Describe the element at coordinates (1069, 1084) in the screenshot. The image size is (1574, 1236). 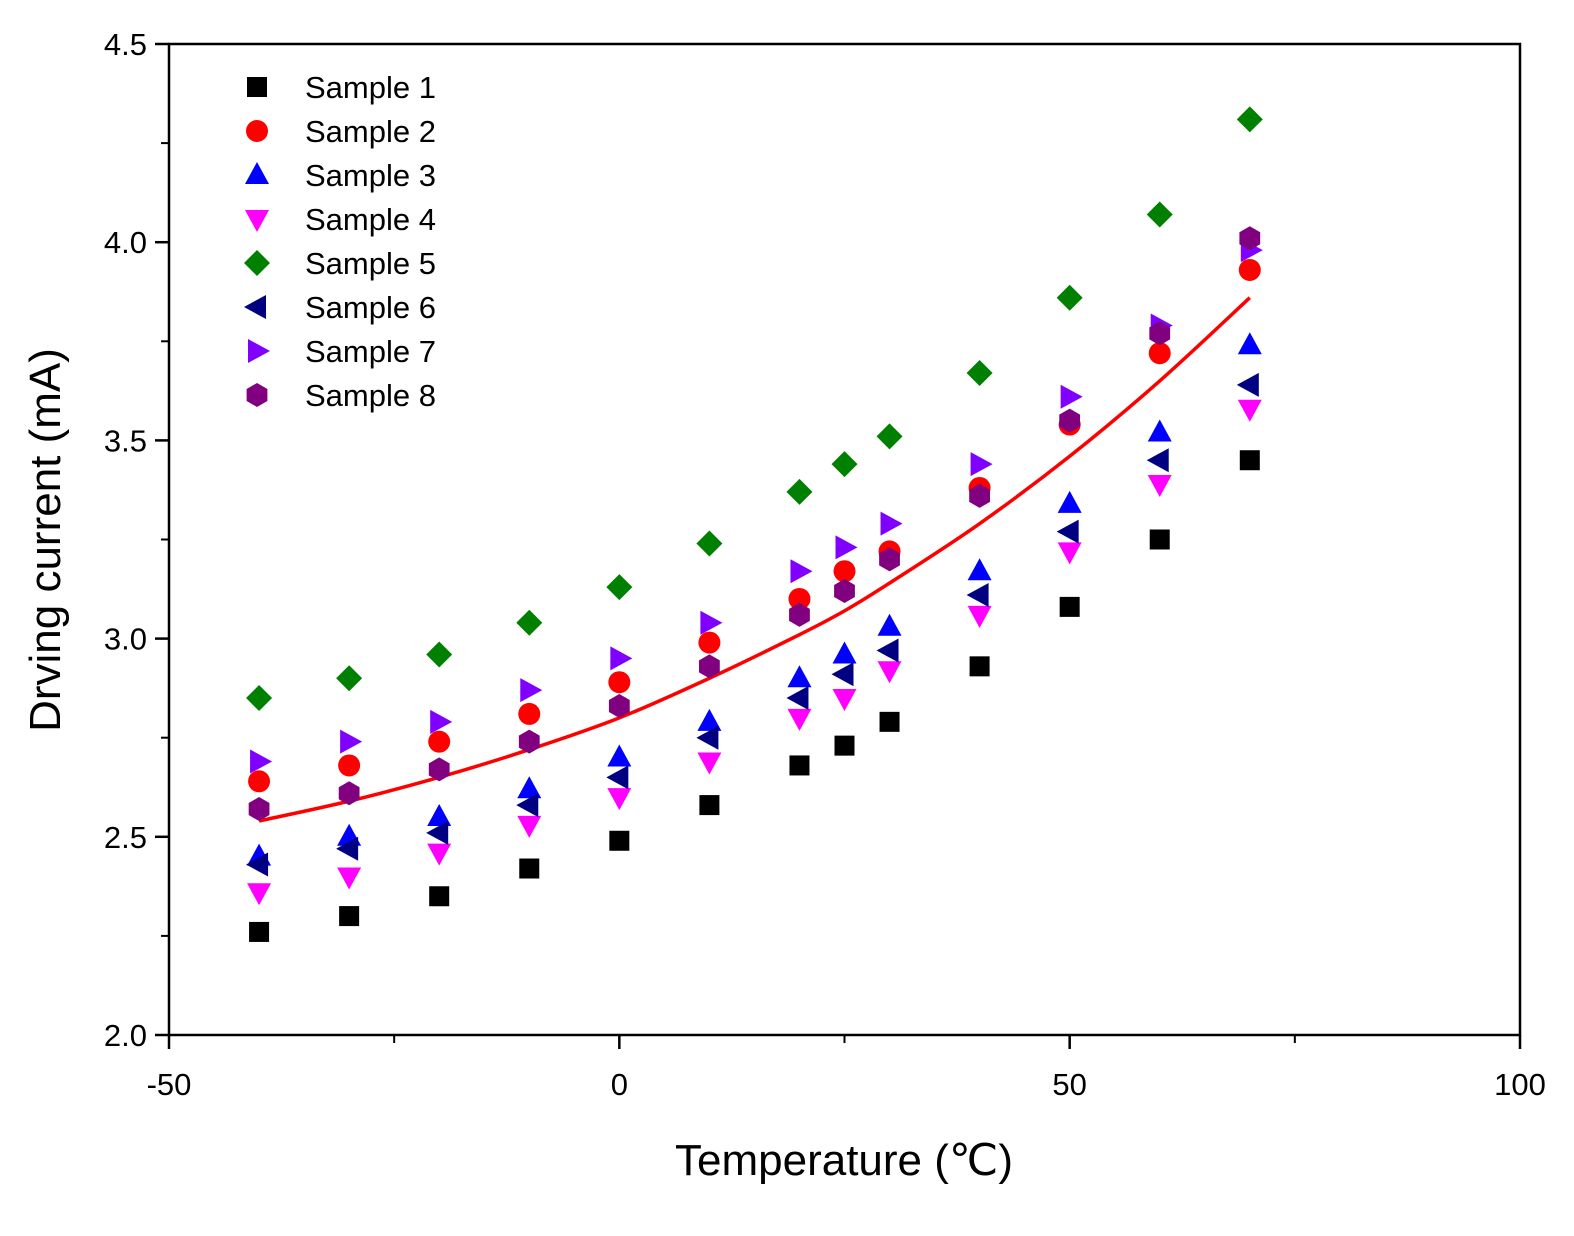
I see `x-tick-label: 50` at that location.